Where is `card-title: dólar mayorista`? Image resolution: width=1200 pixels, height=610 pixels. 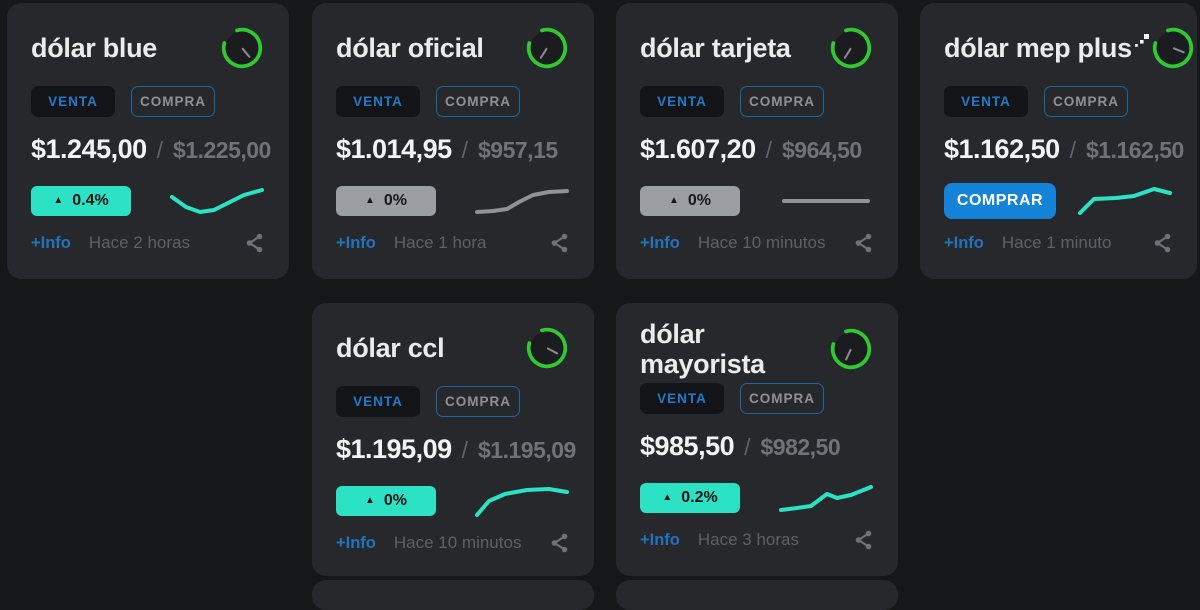 card-title: dólar mayorista is located at coordinates (717, 349).